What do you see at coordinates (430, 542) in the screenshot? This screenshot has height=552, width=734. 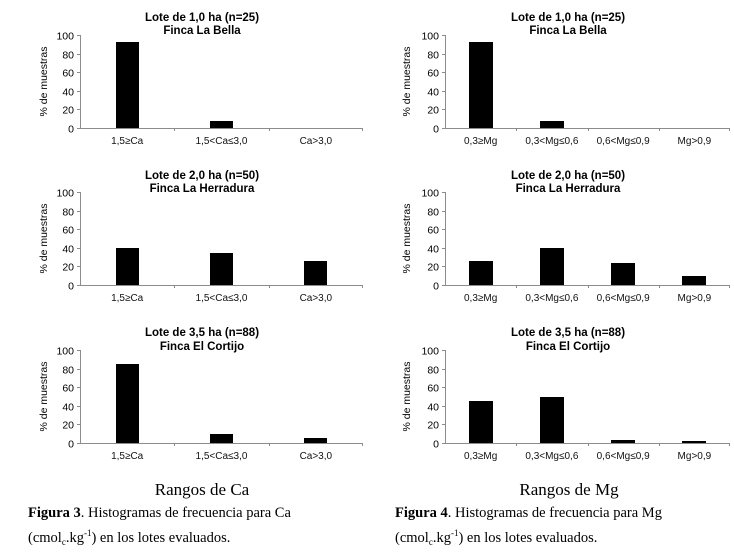 I see `figure-4-unit-sub: c` at bounding box center [430, 542].